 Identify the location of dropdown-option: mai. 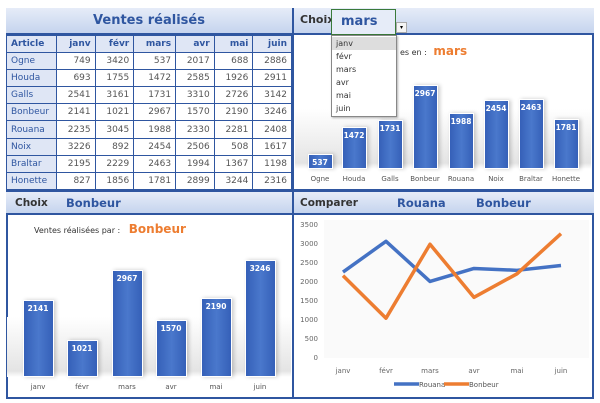
(343, 95).